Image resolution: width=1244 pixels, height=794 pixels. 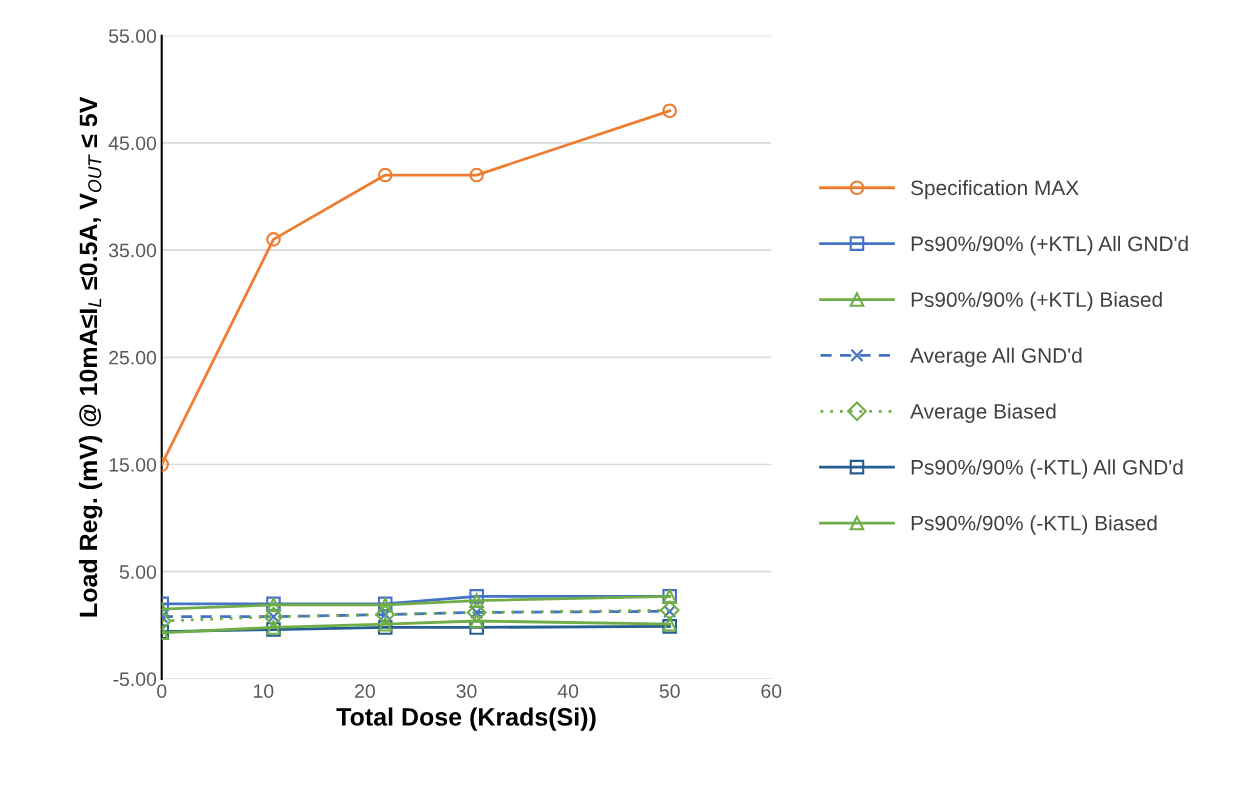 I want to click on y-tick-label: 15.00, so click(x=133, y=464).